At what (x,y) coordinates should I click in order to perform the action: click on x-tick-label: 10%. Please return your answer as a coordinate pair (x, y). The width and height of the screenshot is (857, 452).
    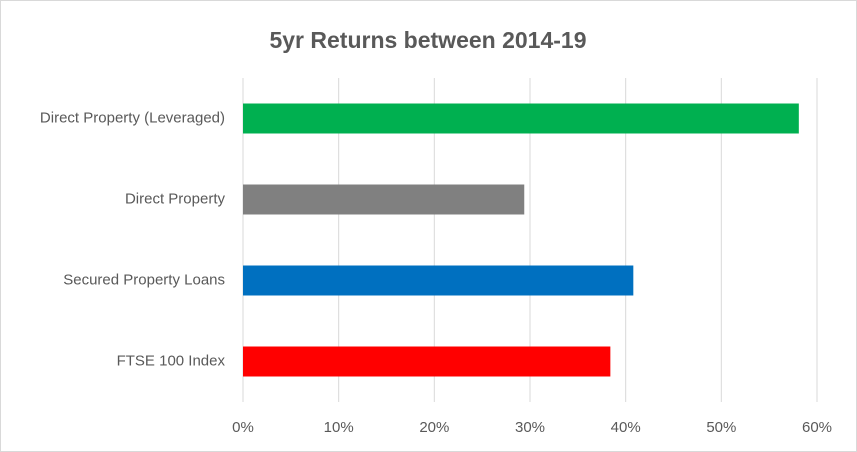
    Looking at the image, I should click on (339, 427).